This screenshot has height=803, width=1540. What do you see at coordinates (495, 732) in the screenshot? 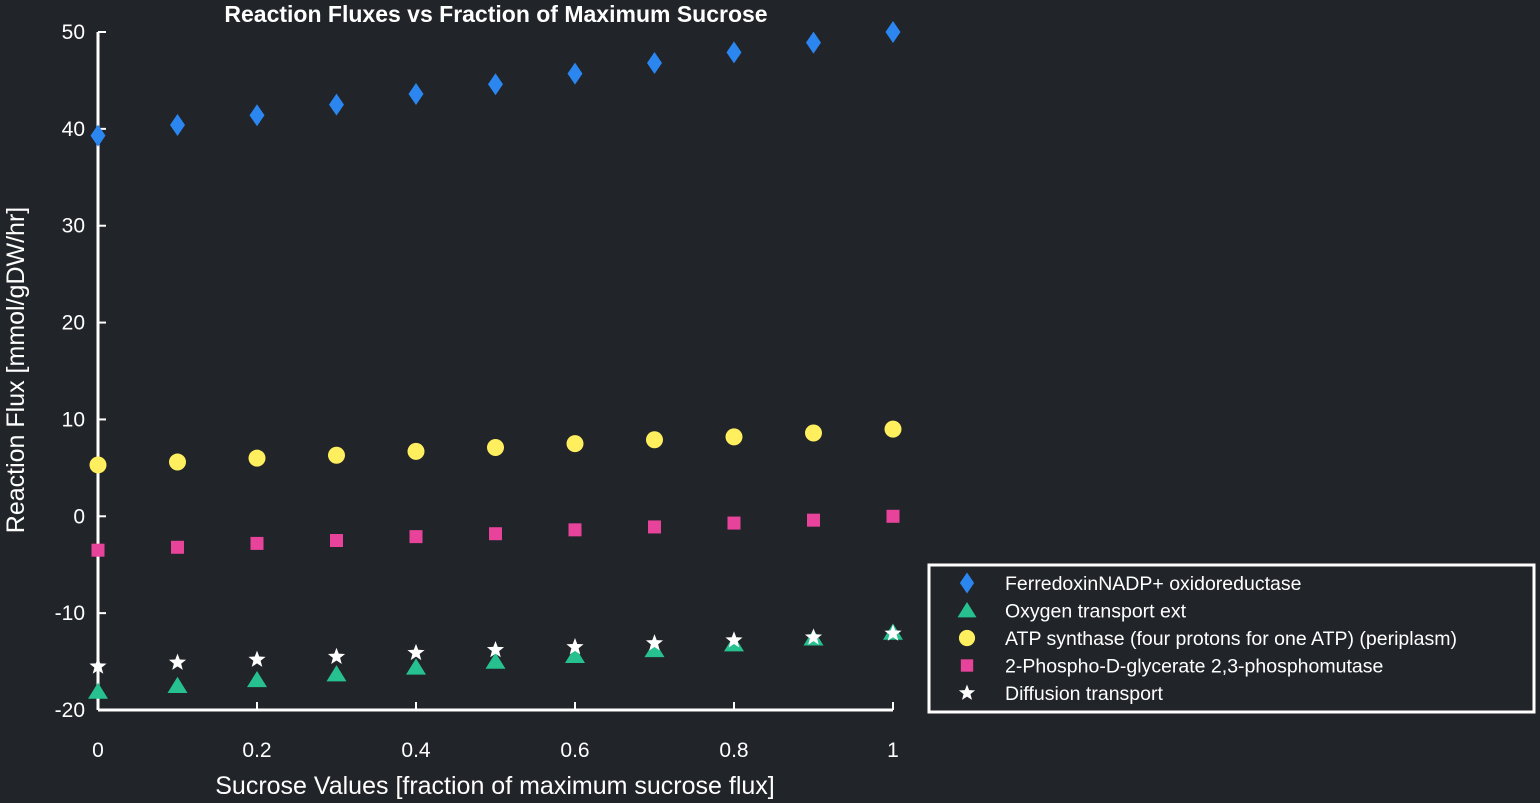
I see `x-axis-ticks: 0 0.2 0.4 0.6 0.8 1` at bounding box center [495, 732].